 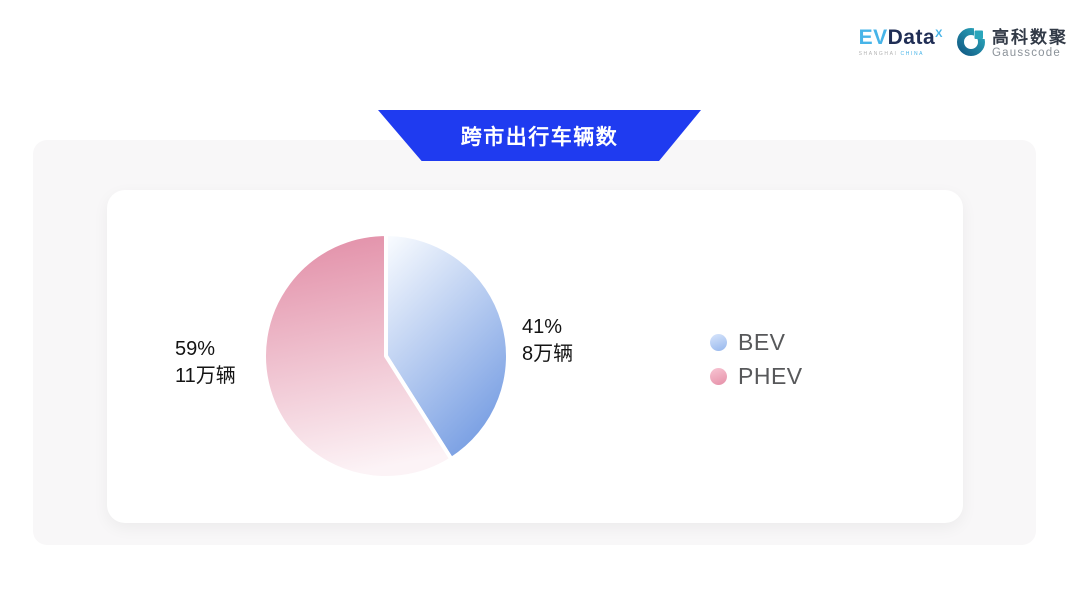 I want to click on evdata-logo: EVDataX SHANGHAI CHINA, so click(x=901, y=41).